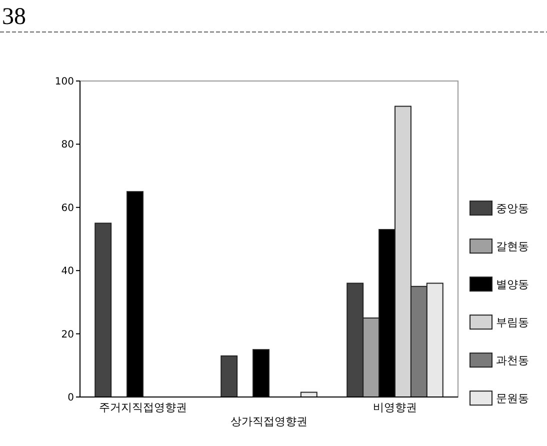  Describe the element at coordinates (67, 208) in the screenshot. I see `y-tick-label: 60` at that location.